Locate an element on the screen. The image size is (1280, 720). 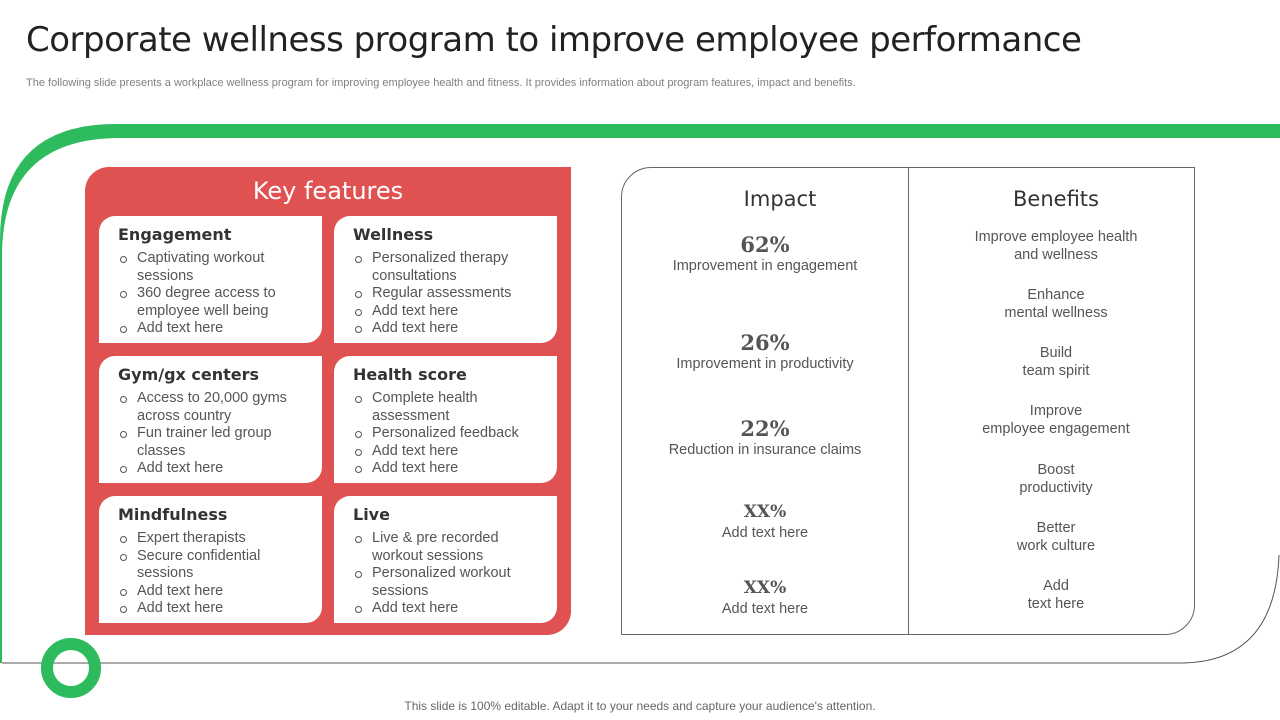
feature-list-item: Fun trainer led group classes is located at coordinates (214, 442).